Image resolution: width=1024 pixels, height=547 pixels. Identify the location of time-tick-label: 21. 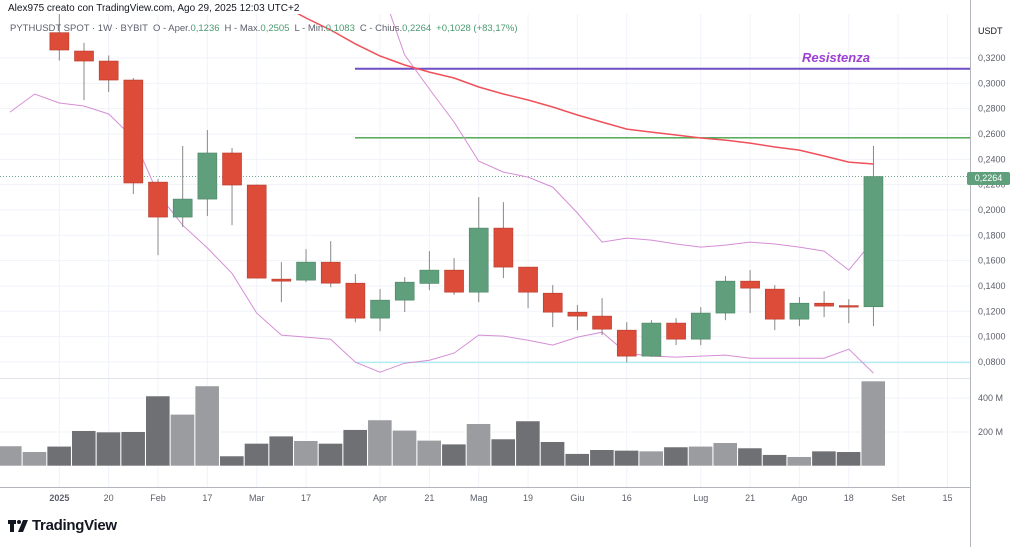
(750, 498).